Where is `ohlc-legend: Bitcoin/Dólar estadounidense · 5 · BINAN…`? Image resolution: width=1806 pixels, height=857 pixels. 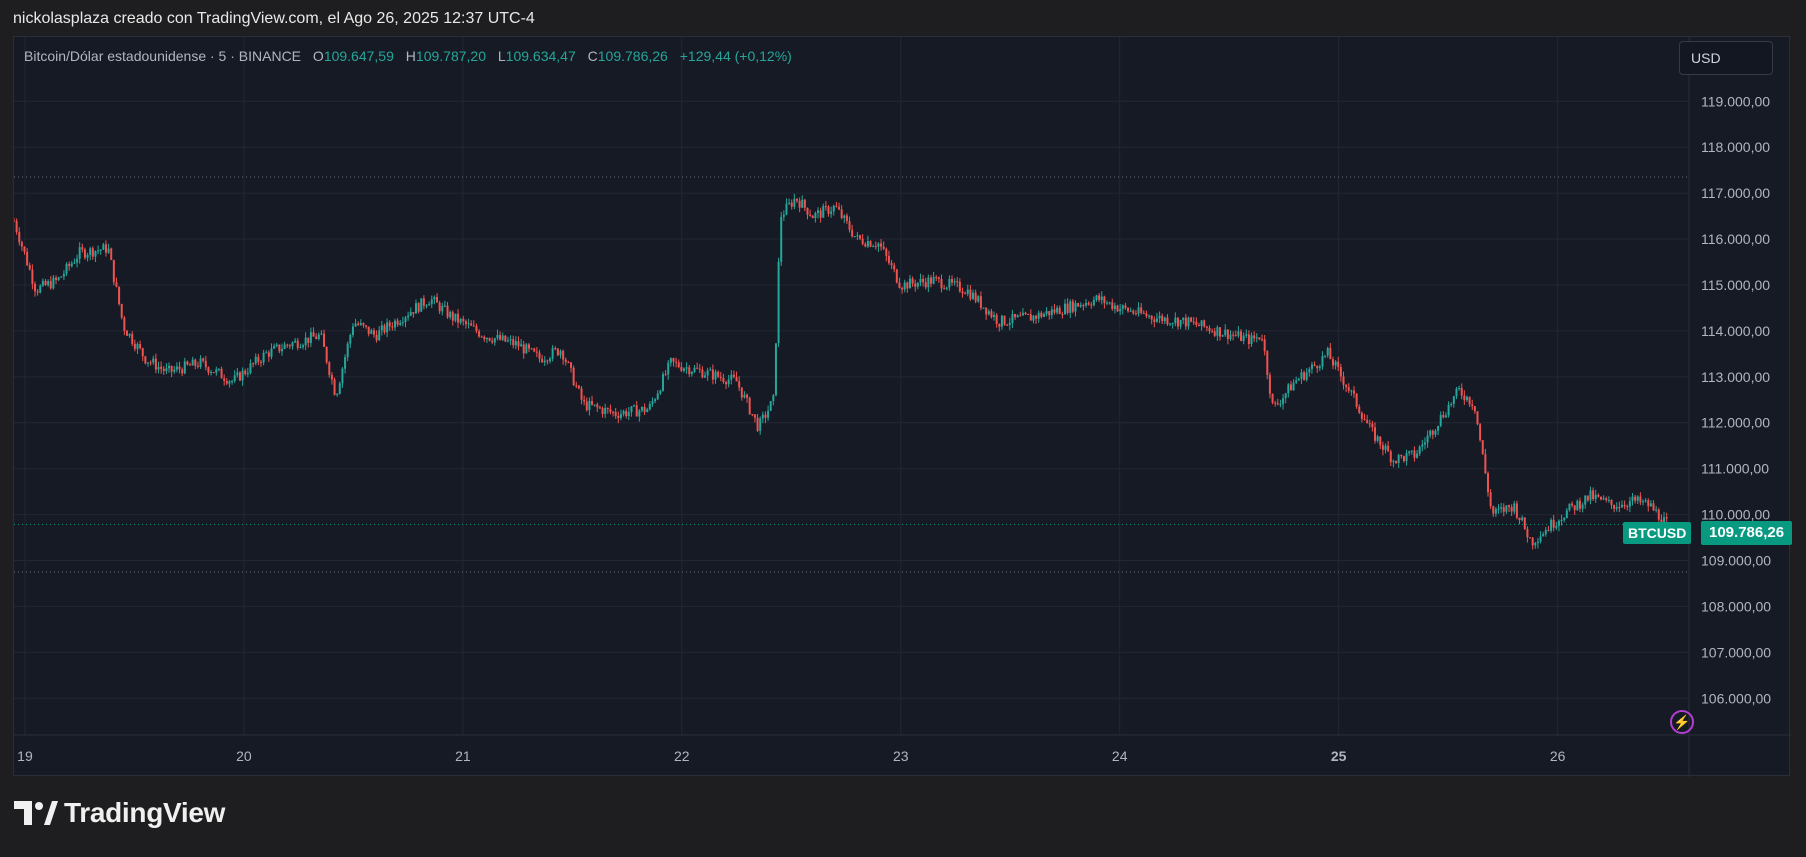
ohlc-legend: Bitcoin/Dólar estadounidense · 5 · BINAN… is located at coordinates (408, 56).